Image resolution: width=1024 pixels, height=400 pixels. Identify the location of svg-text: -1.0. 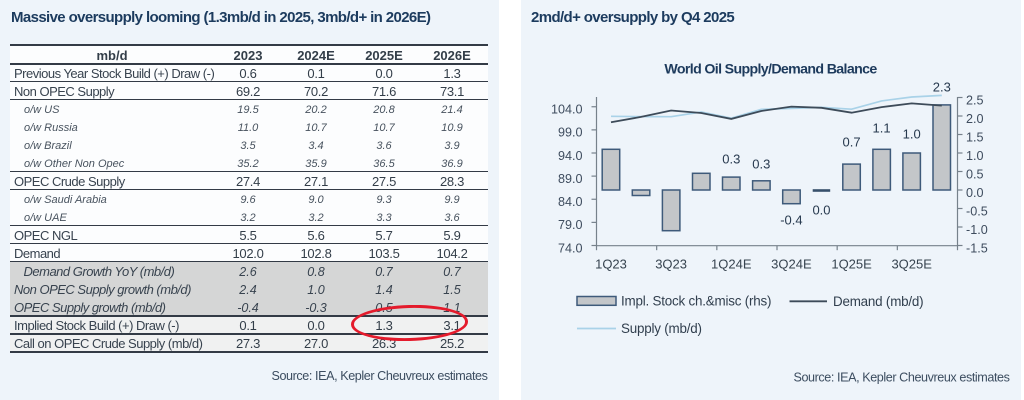
(977, 230).